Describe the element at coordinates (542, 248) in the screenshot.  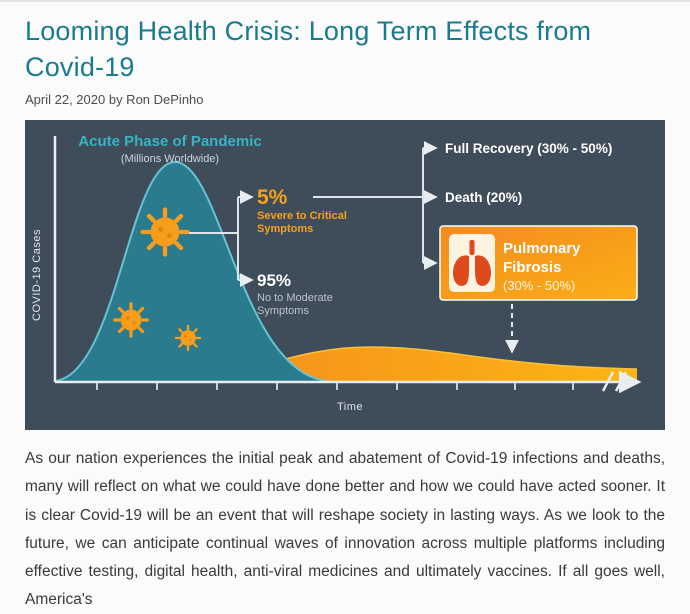
I see `fibrosis-title-line1: Pulmonary` at that location.